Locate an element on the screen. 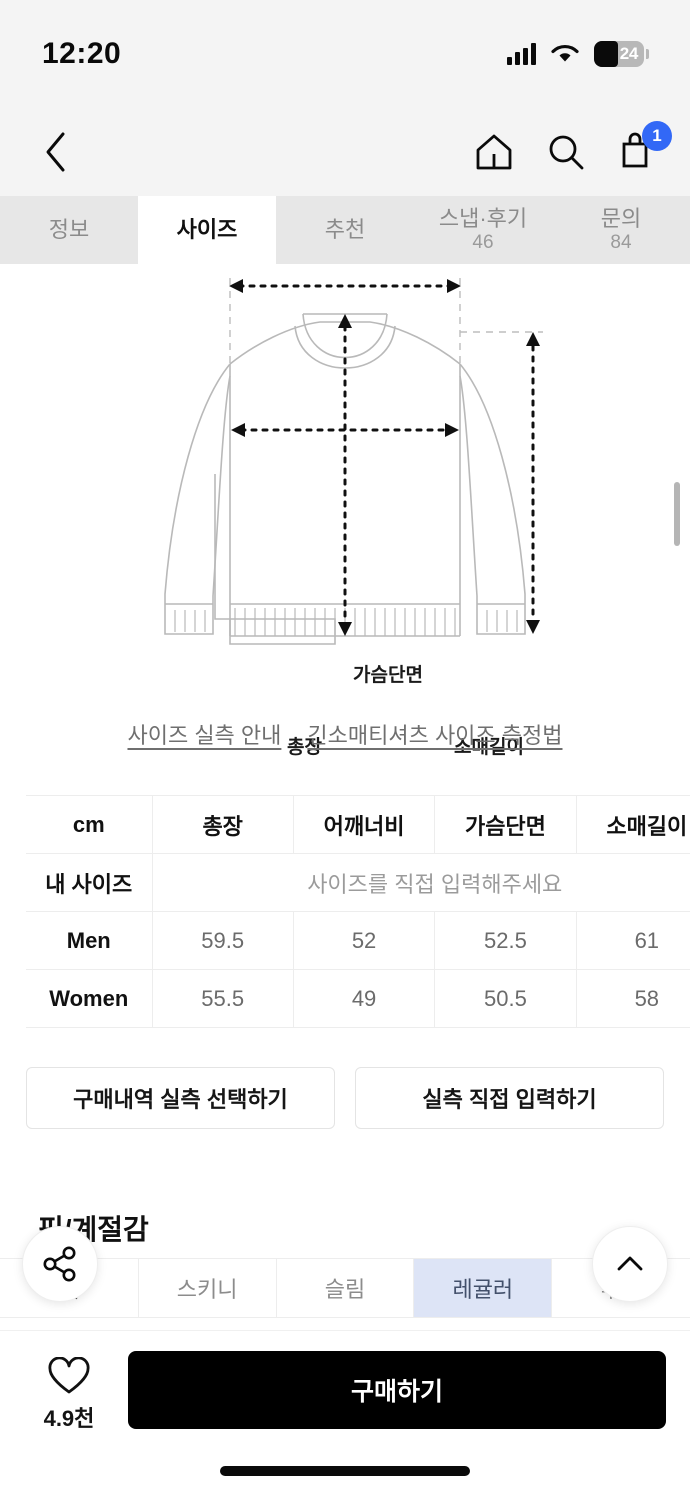 Image resolution: width=690 pixels, height=1500 pixels. link-size-measure-guide: 사이즈 실측 안내 is located at coordinates (204, 735).